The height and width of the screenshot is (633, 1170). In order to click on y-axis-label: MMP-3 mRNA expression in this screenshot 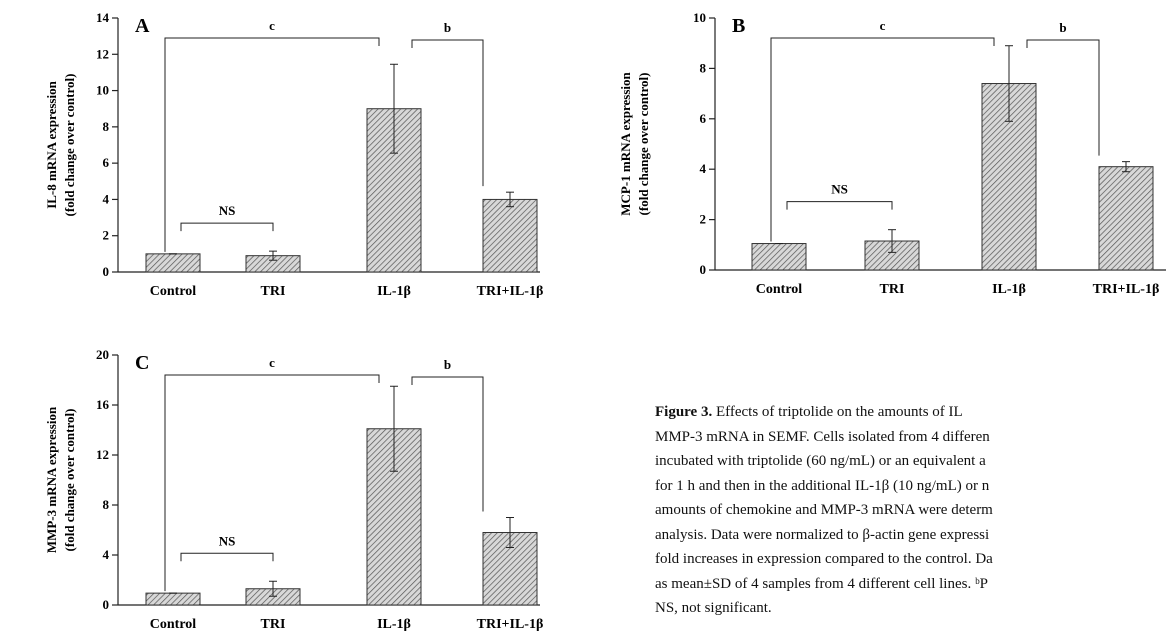, I will do `click(51, 479)`.